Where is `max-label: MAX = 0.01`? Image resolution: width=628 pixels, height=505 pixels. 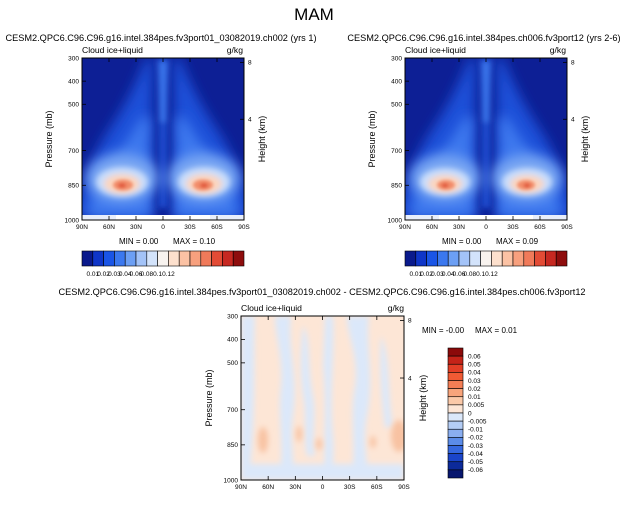 max-label: MAX = 0.01 is located at coordinates (496, 330).